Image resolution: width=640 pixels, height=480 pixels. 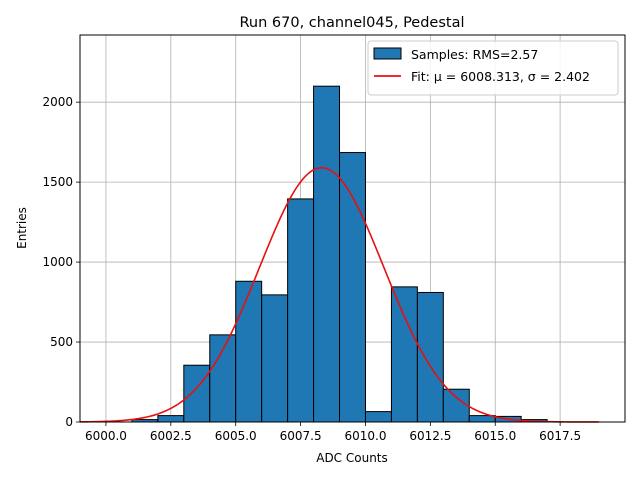 What do you see at coordinates (387, 53) in the screenshot?
I see `legend-swatch-samples` at bounding box center [387, 53].